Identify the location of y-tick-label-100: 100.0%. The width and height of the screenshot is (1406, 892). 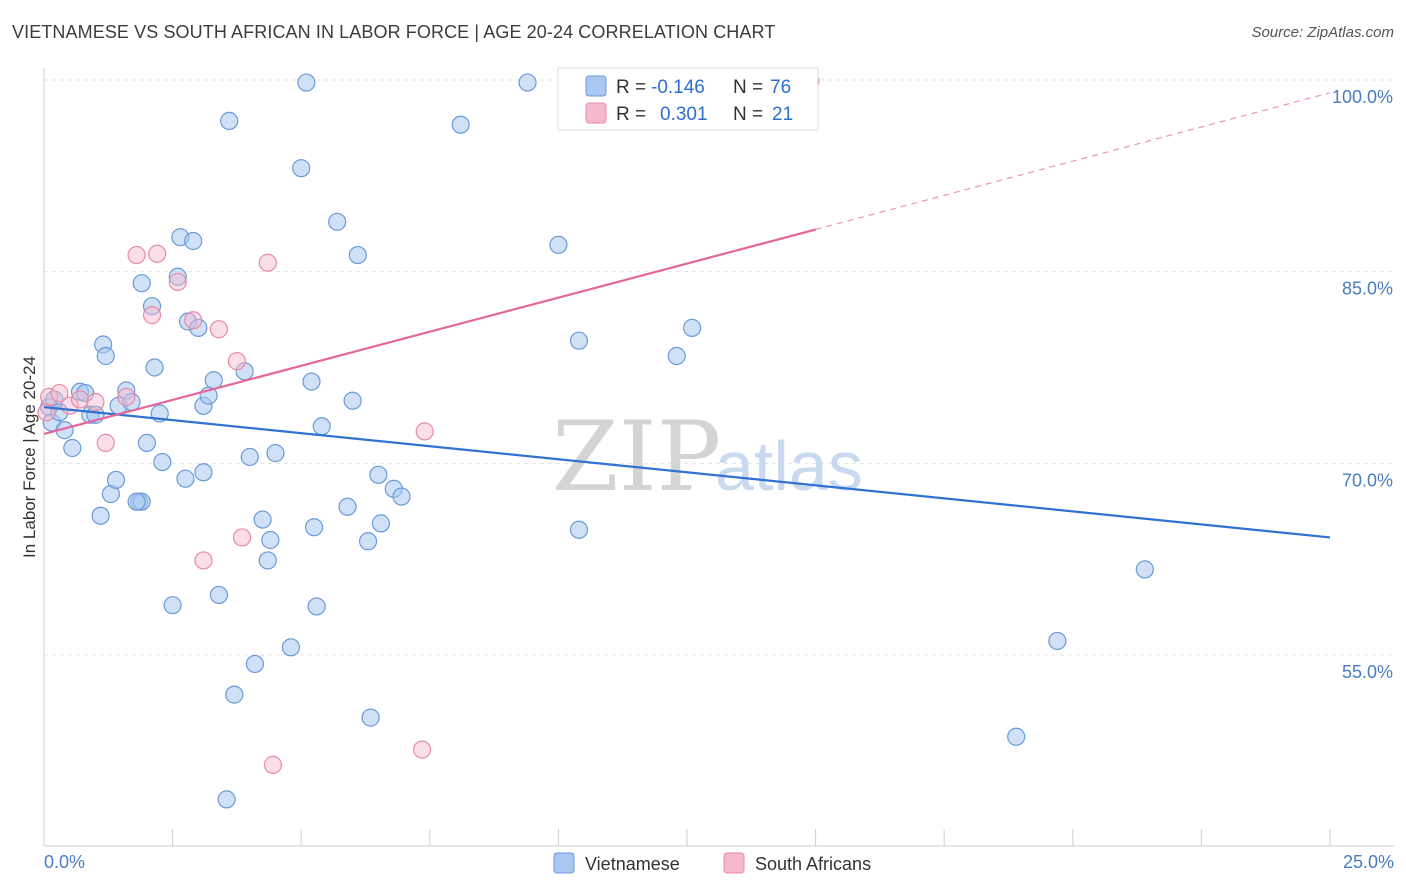
(1362, 97).